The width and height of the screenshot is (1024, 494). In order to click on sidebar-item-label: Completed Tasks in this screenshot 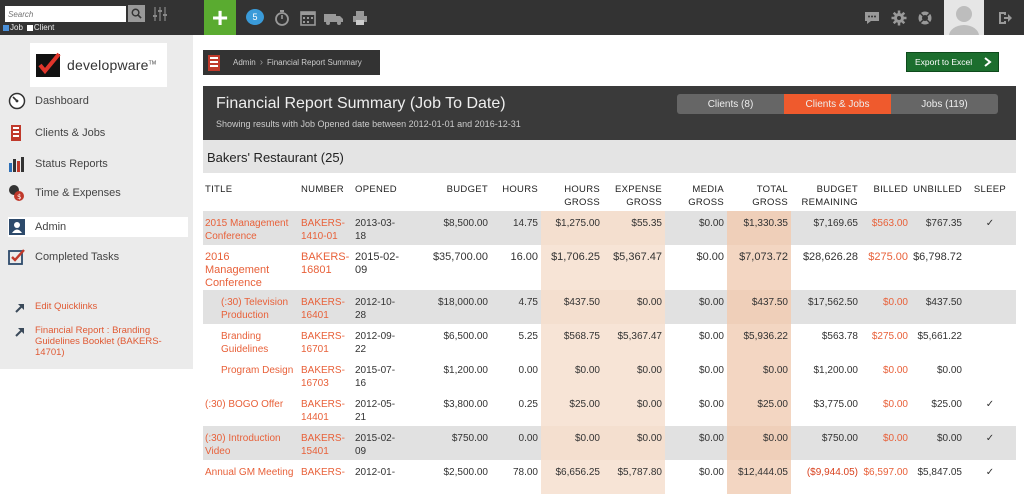, I will do `click(77, 257)`.